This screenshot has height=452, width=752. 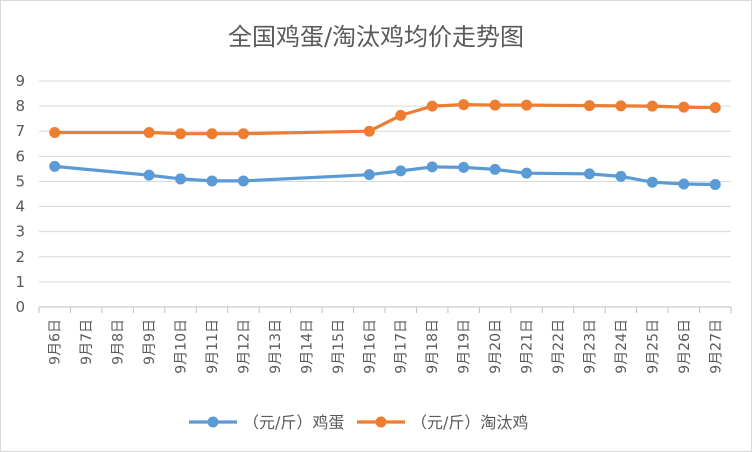 What do you see at coordinates (20, 156) in the screenshot?
I see `y-tick-label: 6` at bounding box center [20, 156].